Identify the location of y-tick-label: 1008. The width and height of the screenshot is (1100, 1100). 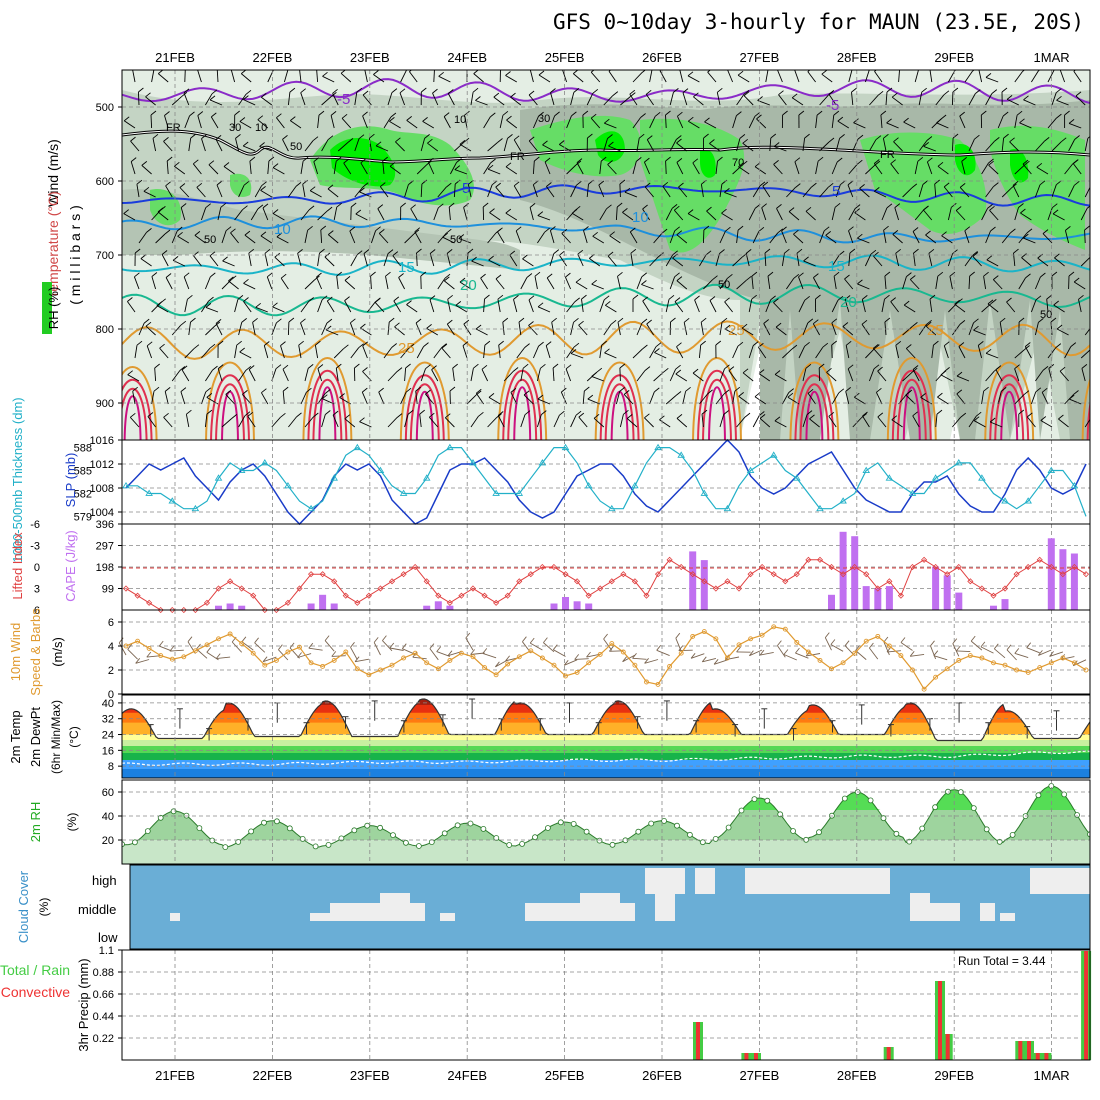
(102, 489).